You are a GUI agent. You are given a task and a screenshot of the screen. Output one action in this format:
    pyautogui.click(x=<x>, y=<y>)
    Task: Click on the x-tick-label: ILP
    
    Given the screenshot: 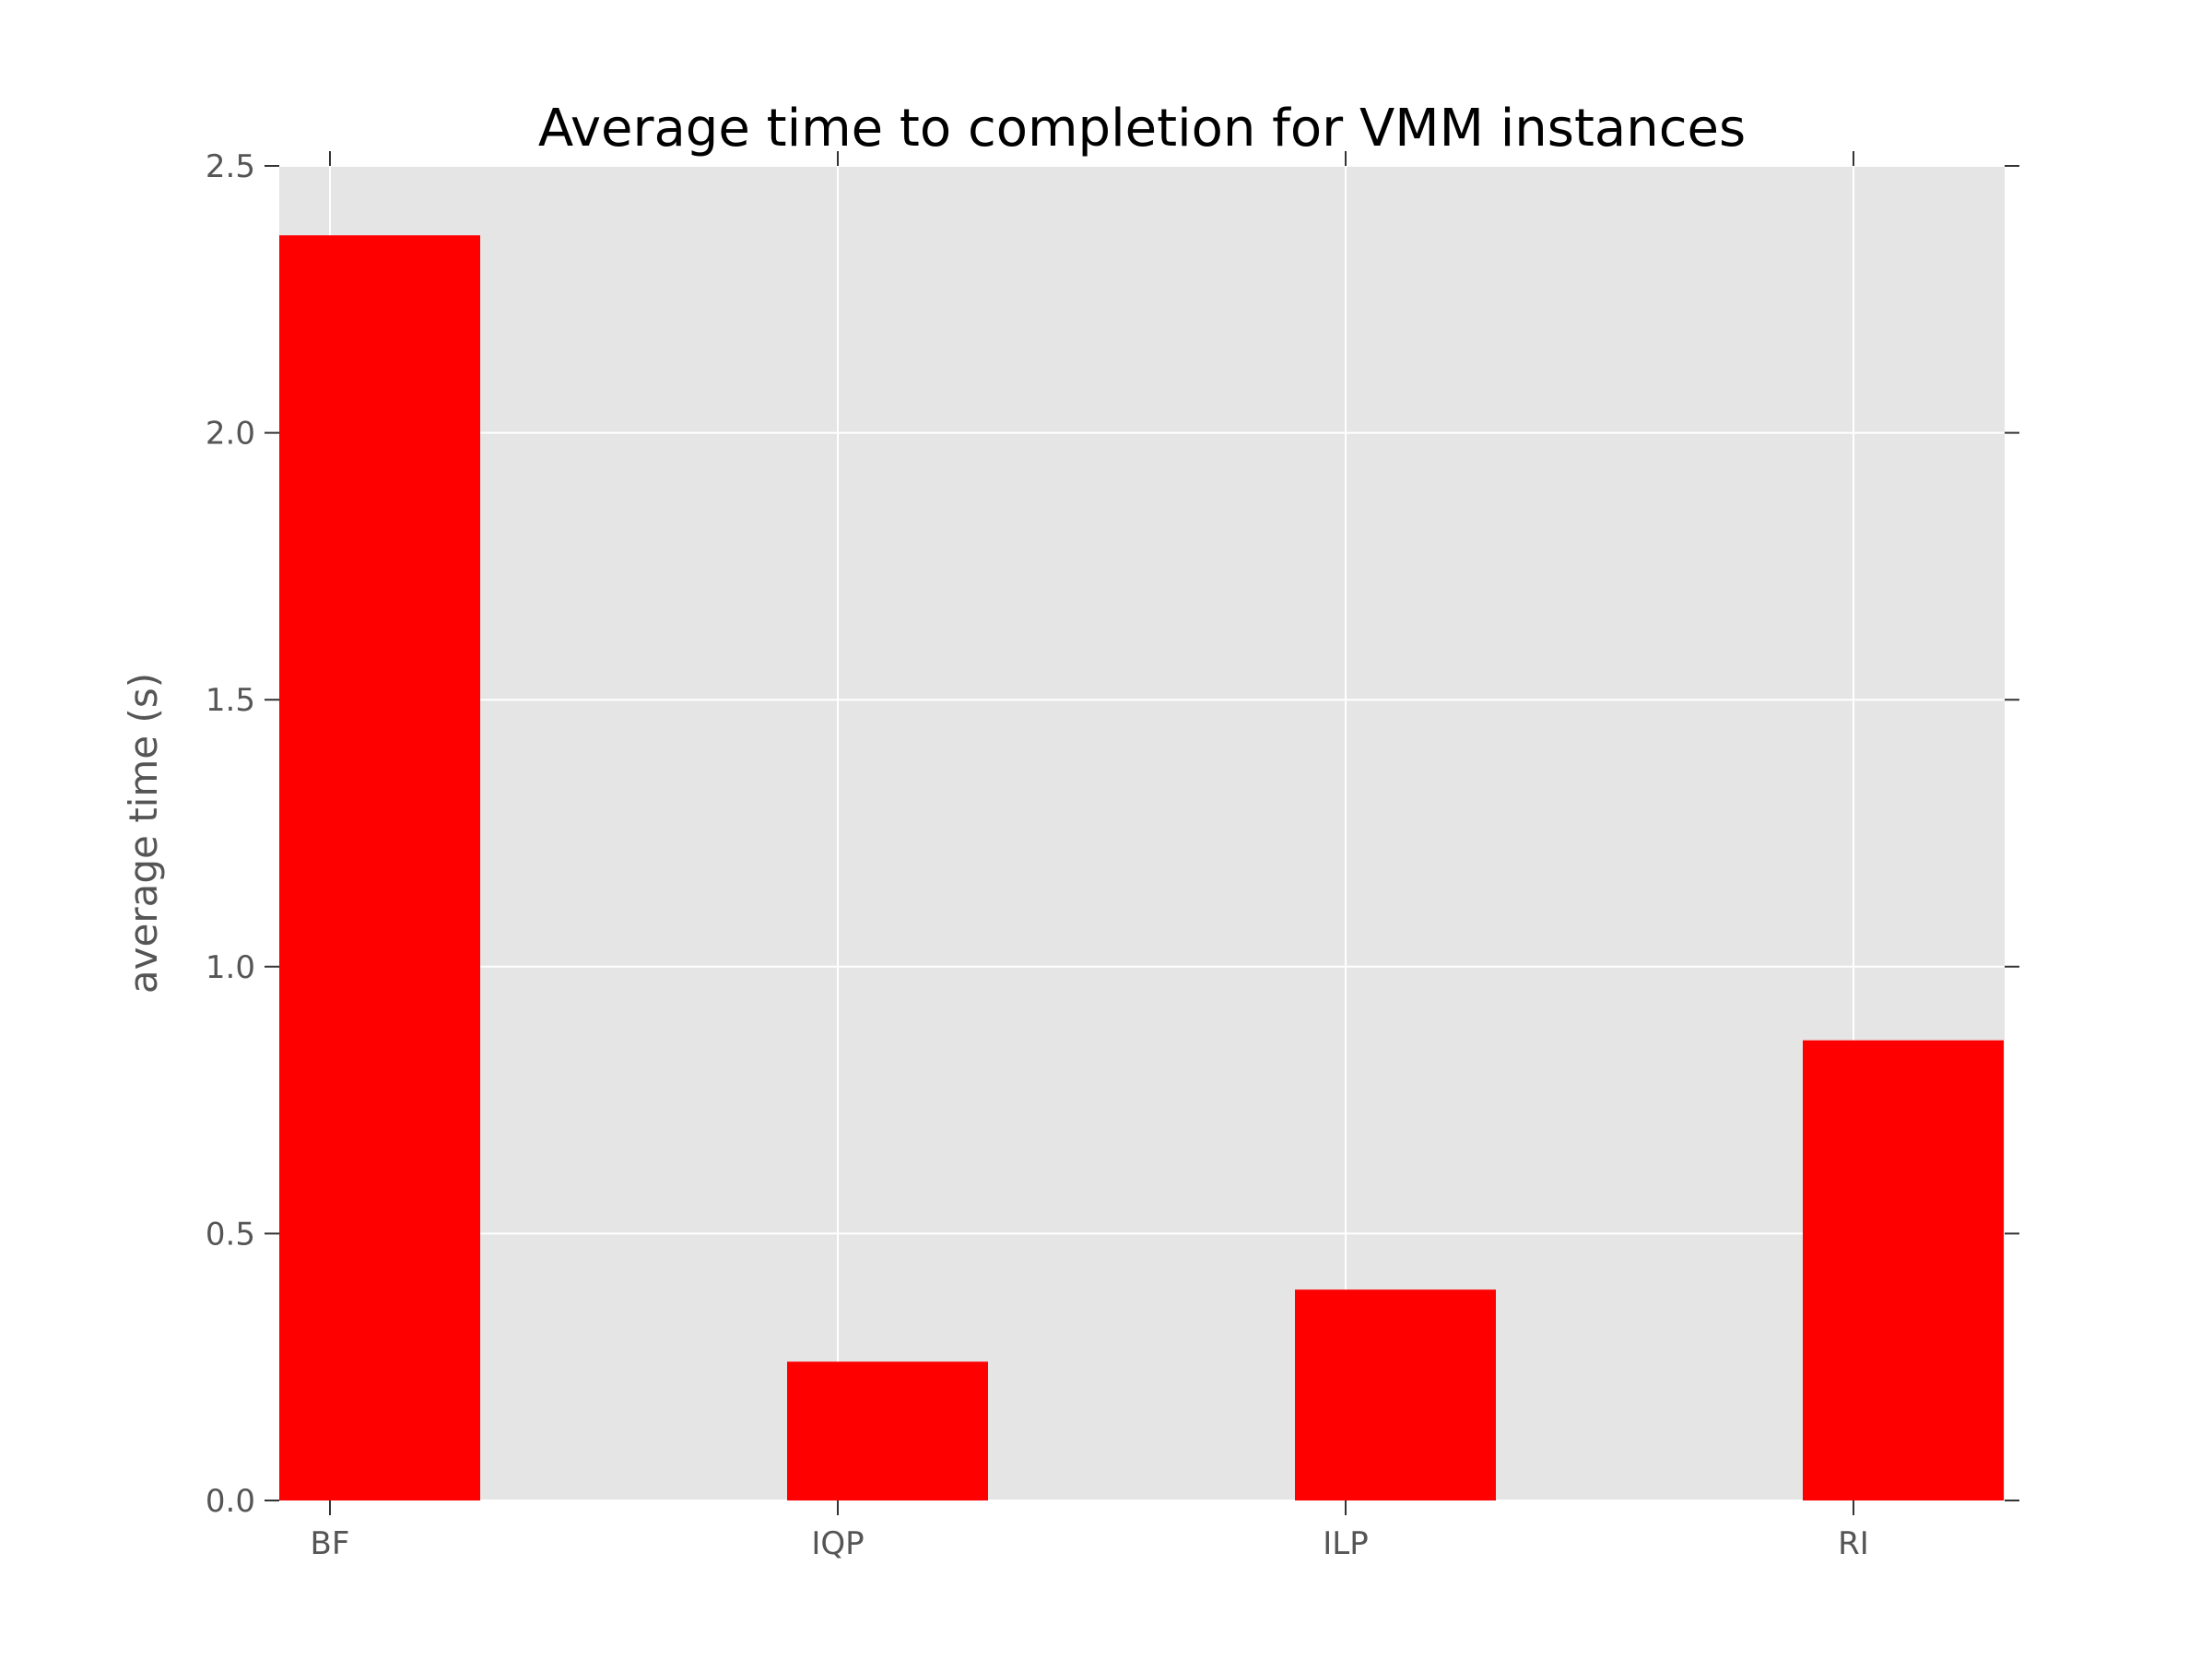 What is the action you would take?
    pyautogui.click(x=1345, y=1543)
    